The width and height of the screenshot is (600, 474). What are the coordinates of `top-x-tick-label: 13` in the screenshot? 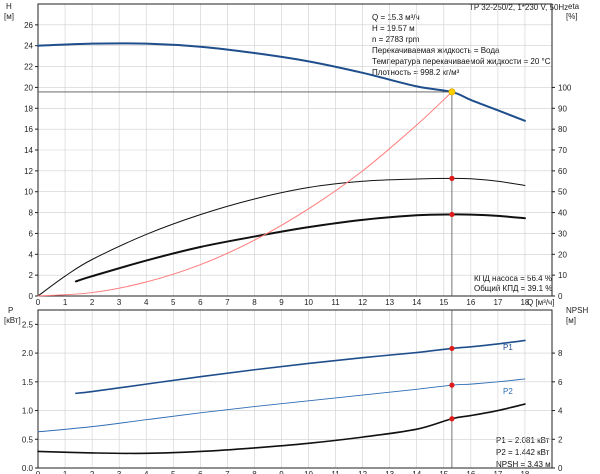 It's located at (389, 302).